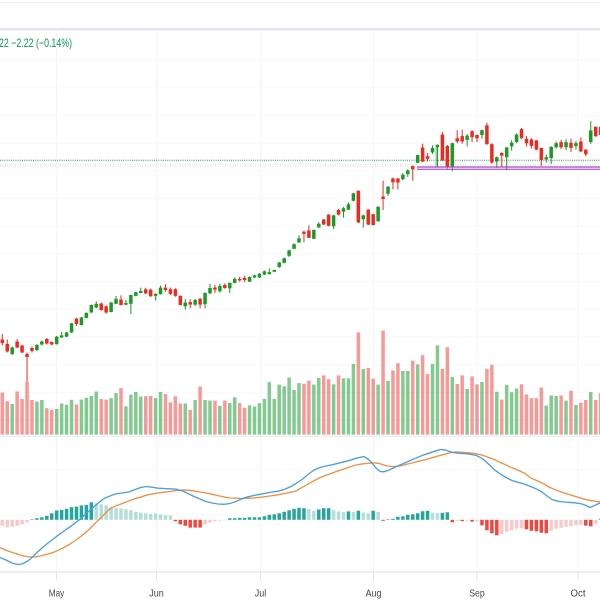 The width and height of the screenshot is (600, 600). What do you see at coordinates (57, 593) in the screenshot?
I see `svg-text: May` at bounding box center [57, 593].